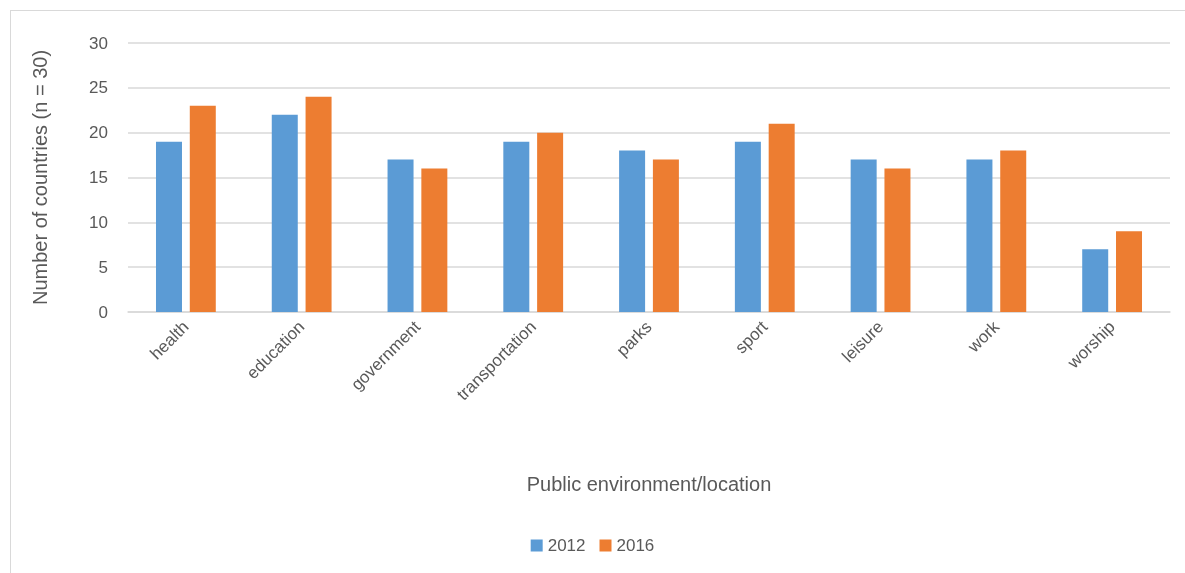 The width and height of the screenshot is (1185, 573). I want to click on y-tick-label: 25, so click(98, 88).